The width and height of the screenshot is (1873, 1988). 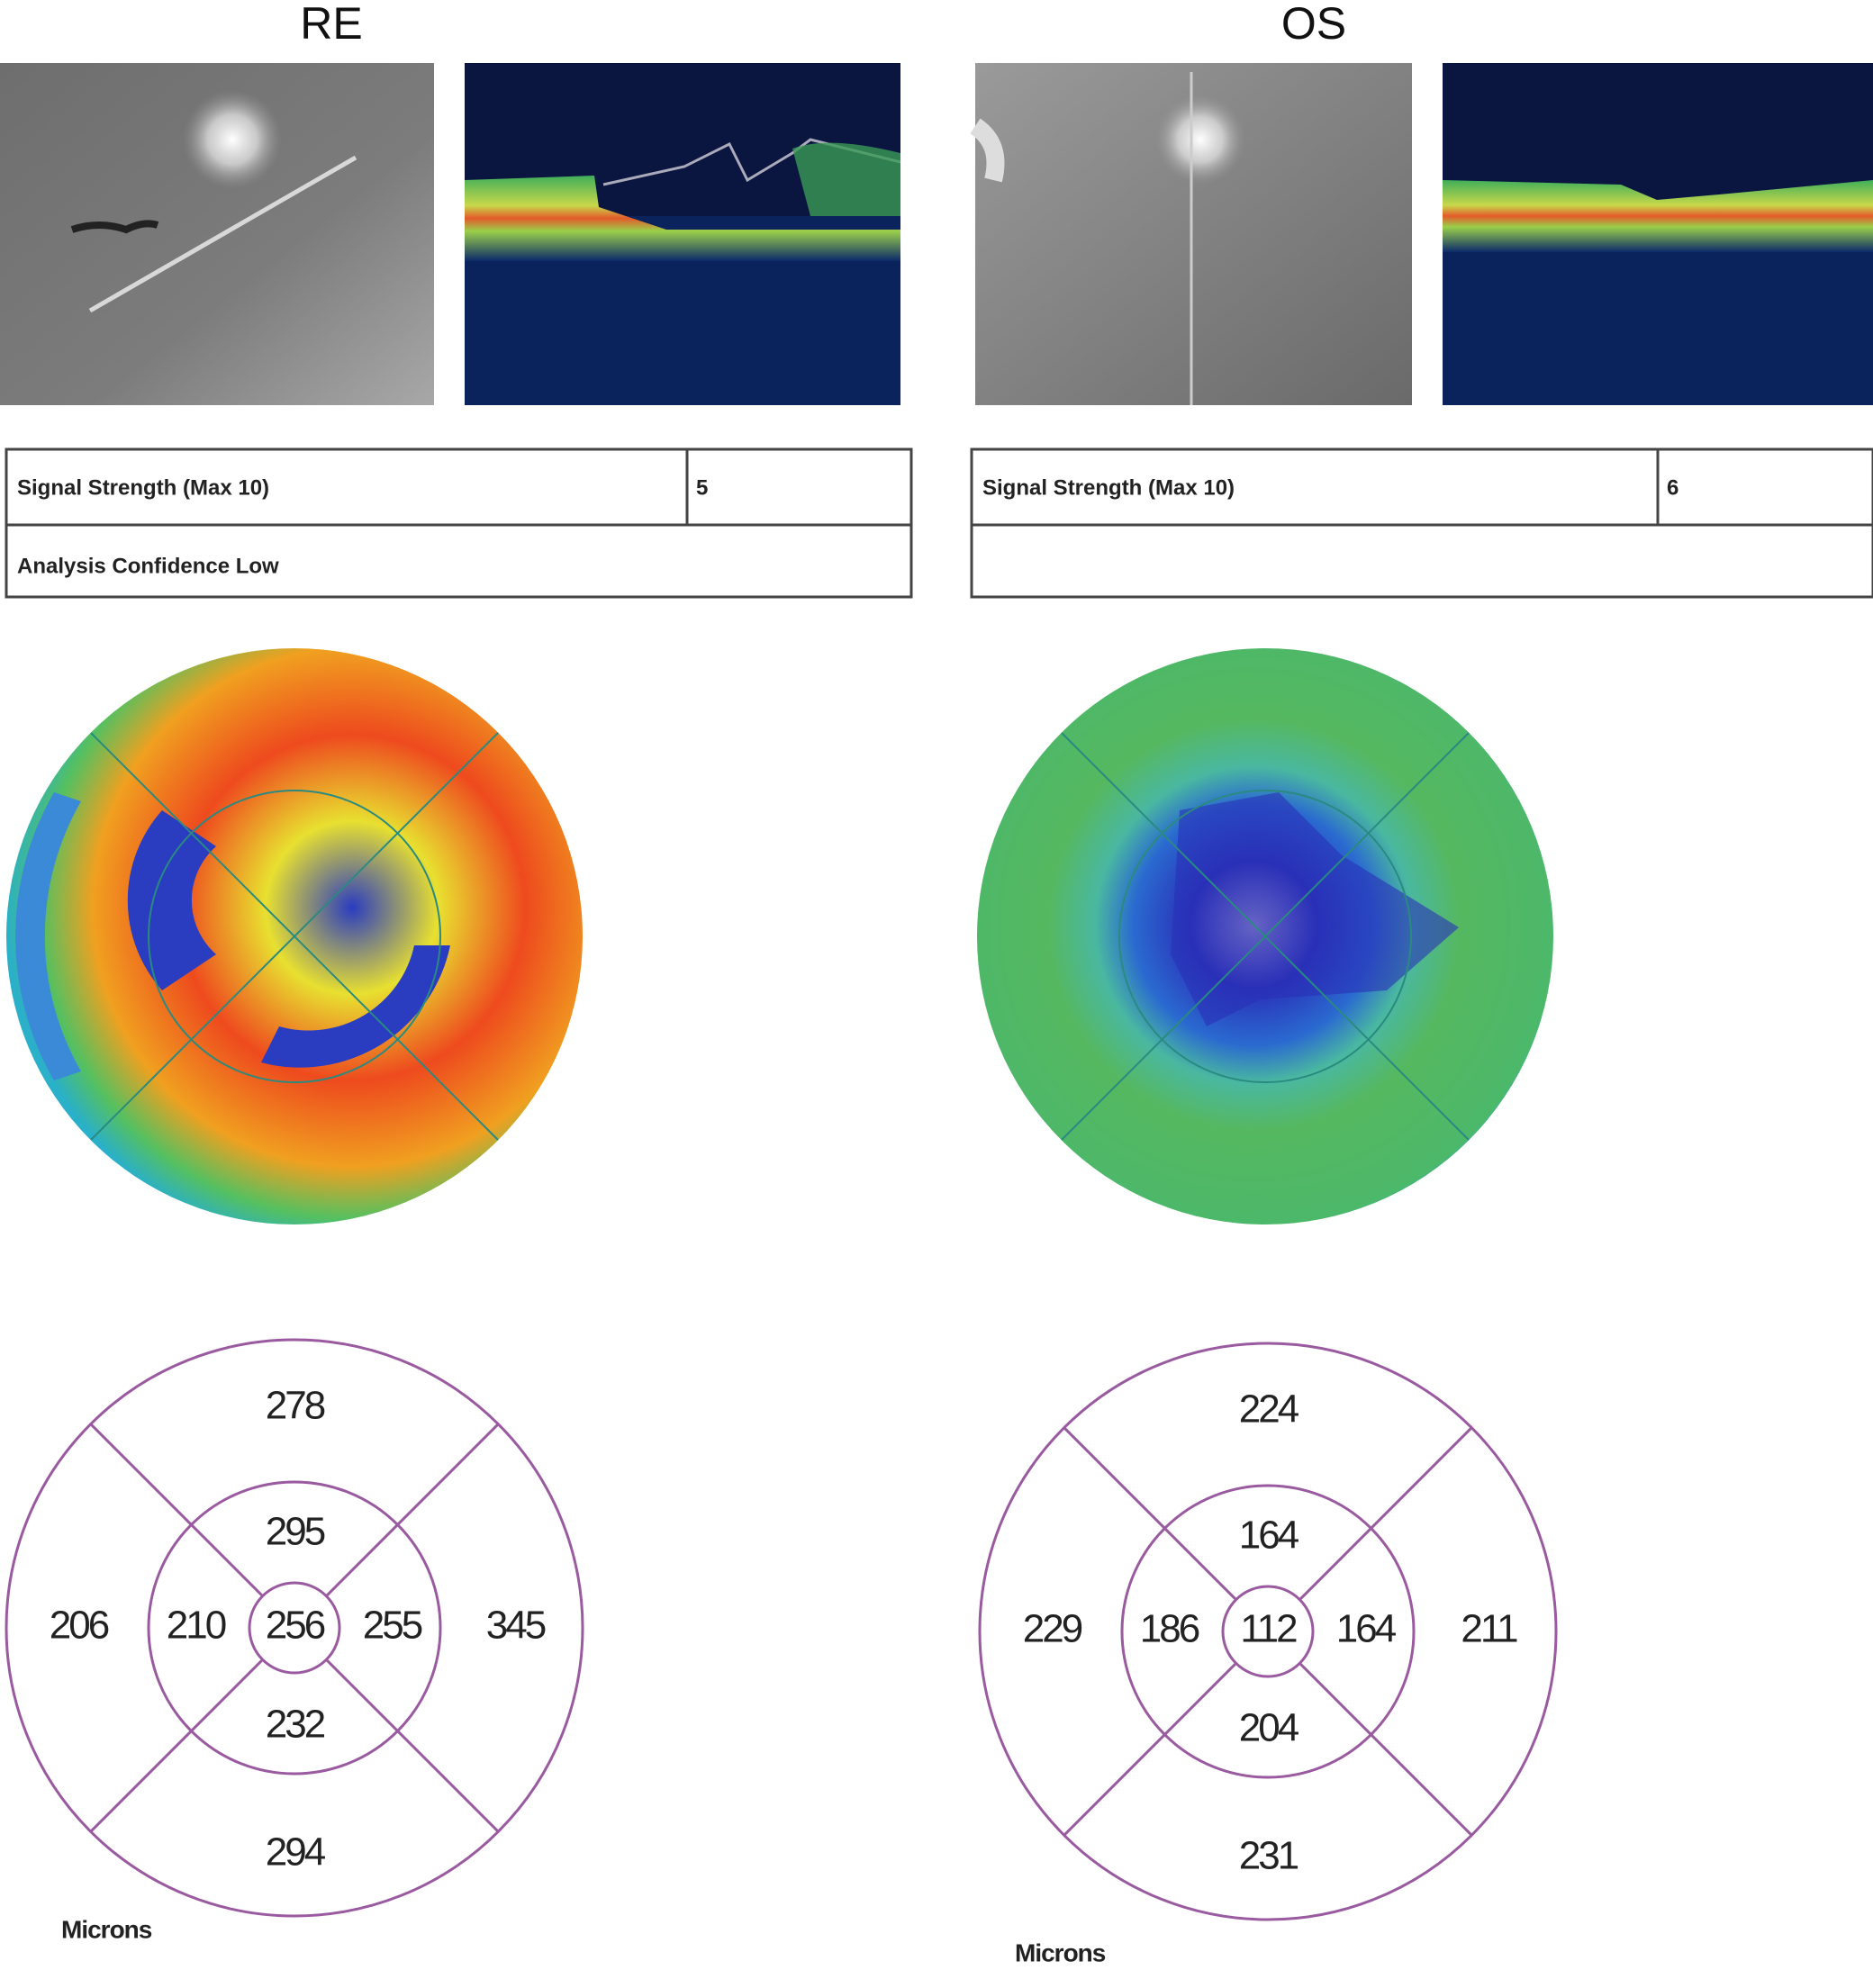 What do you see at coordinates (148, 566) in the screenshot?
I see `confidence: Analysis Confidence Low` at bounding box center [148, 566].